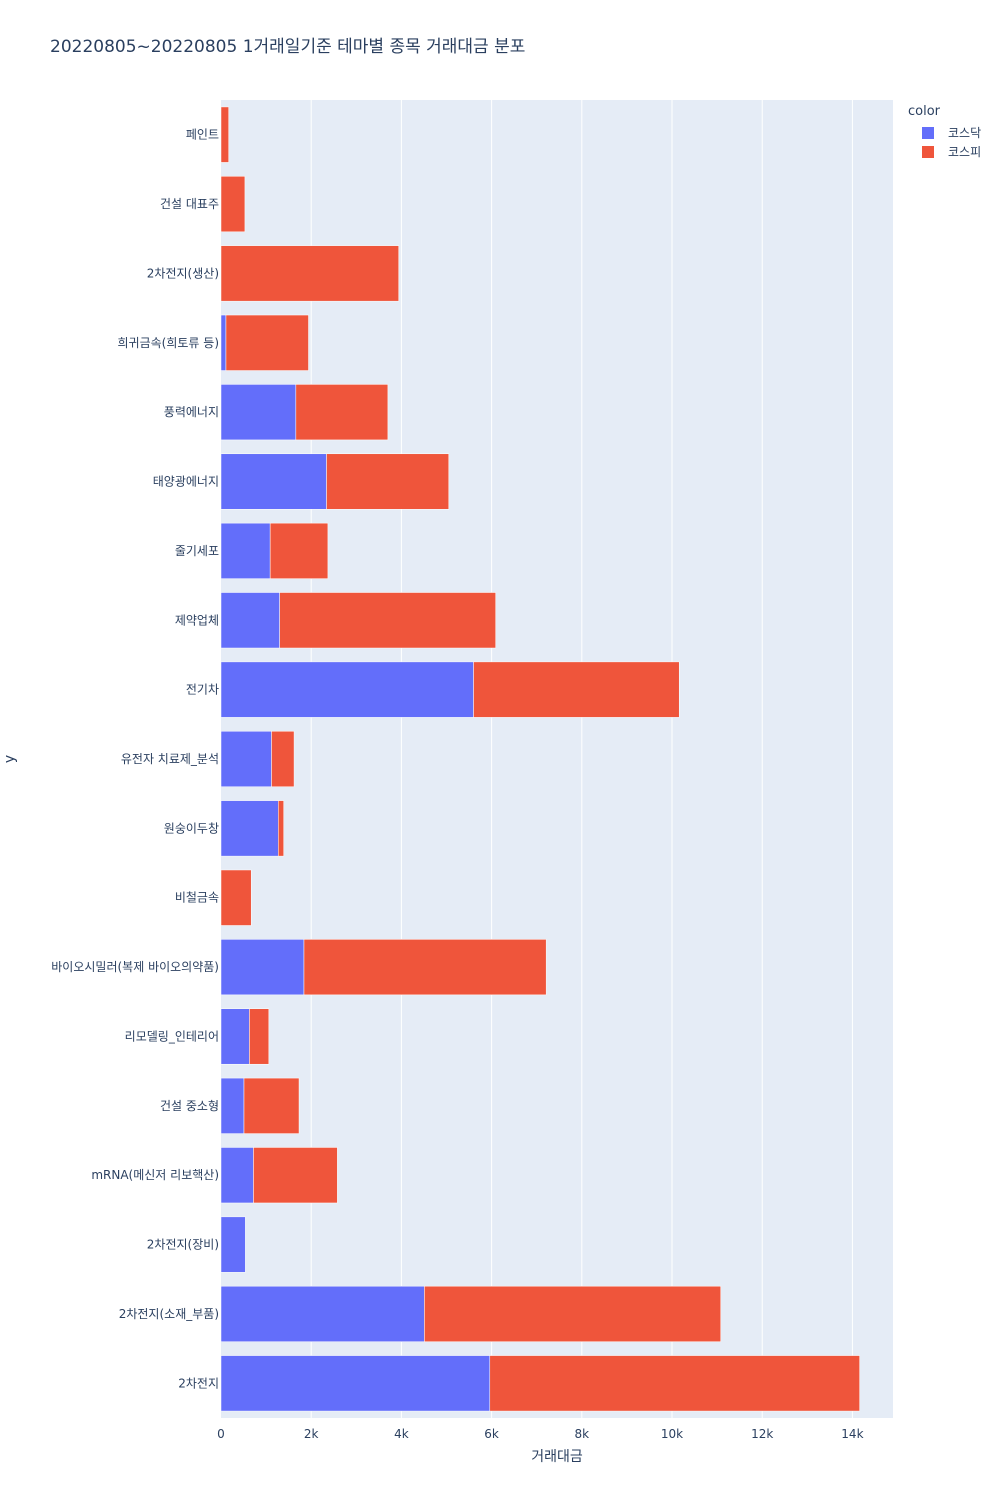 This screenshot has height=1500, width=1000. What do you see at coordinates (183, 1245) in the screenshot?
I see `y-tick-label: 2차전지(장비)` at bounding box center [183, 1245].